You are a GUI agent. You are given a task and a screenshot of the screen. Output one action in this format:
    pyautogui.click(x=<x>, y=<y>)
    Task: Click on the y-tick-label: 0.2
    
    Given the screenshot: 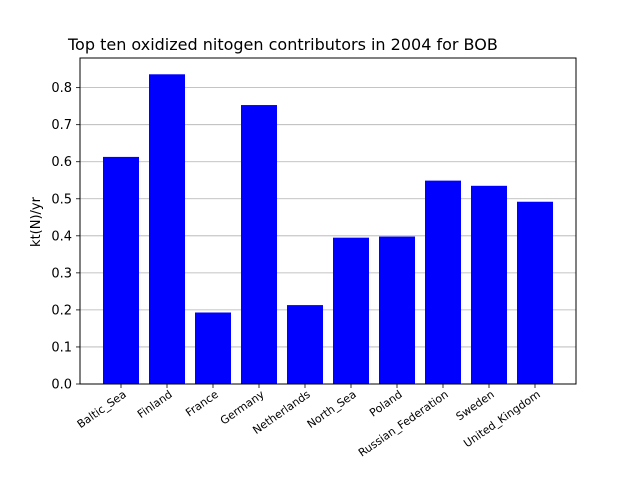 What is the action you would take?
    pyautogui.click(x=61, y=310)
    